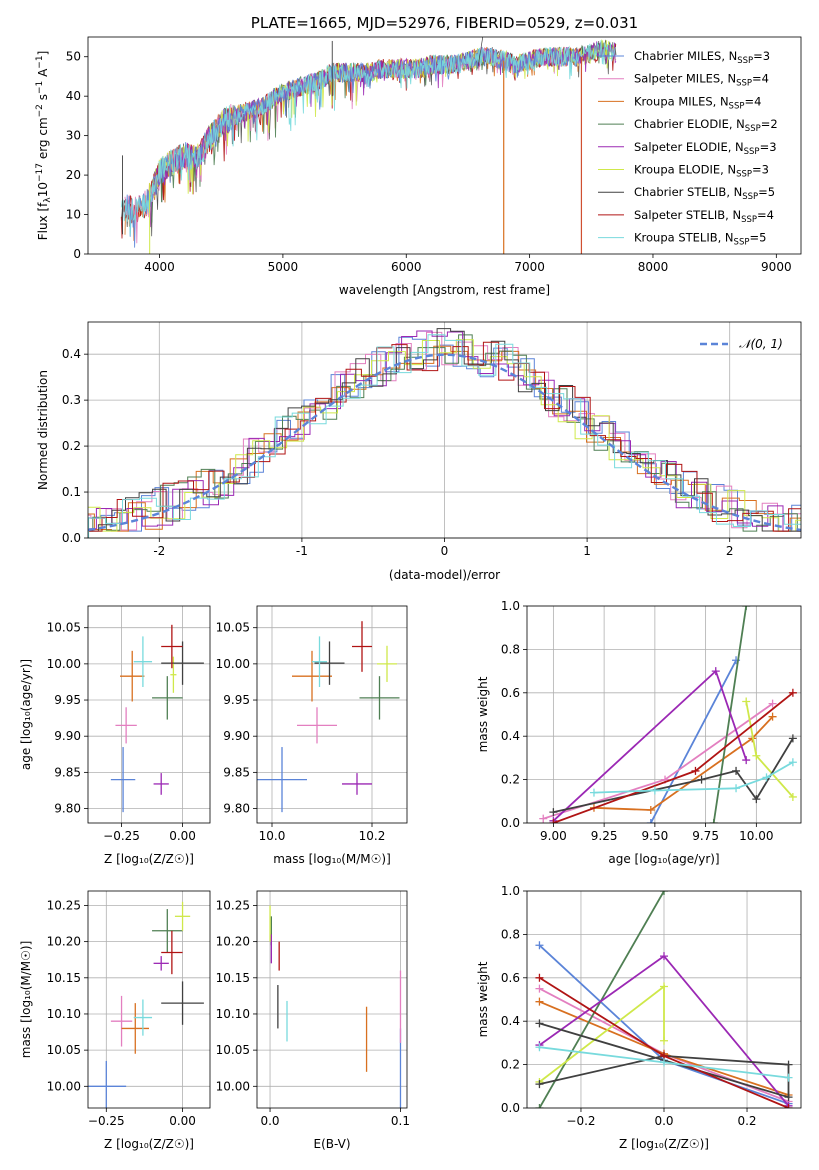  What do you see at coordinates (510, 649) in the screenshot?
I see `y-tick-label: 0.8` at bounding box center [510, 649].